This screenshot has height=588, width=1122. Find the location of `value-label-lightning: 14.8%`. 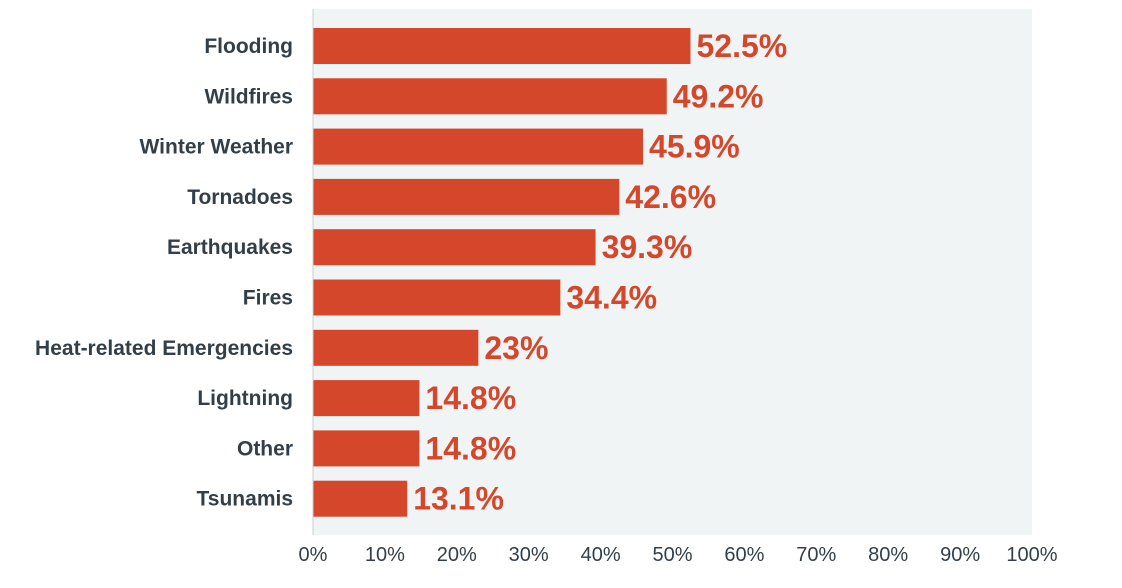

value-label-lightning: 14.8% is located at coordinates (470, 398).